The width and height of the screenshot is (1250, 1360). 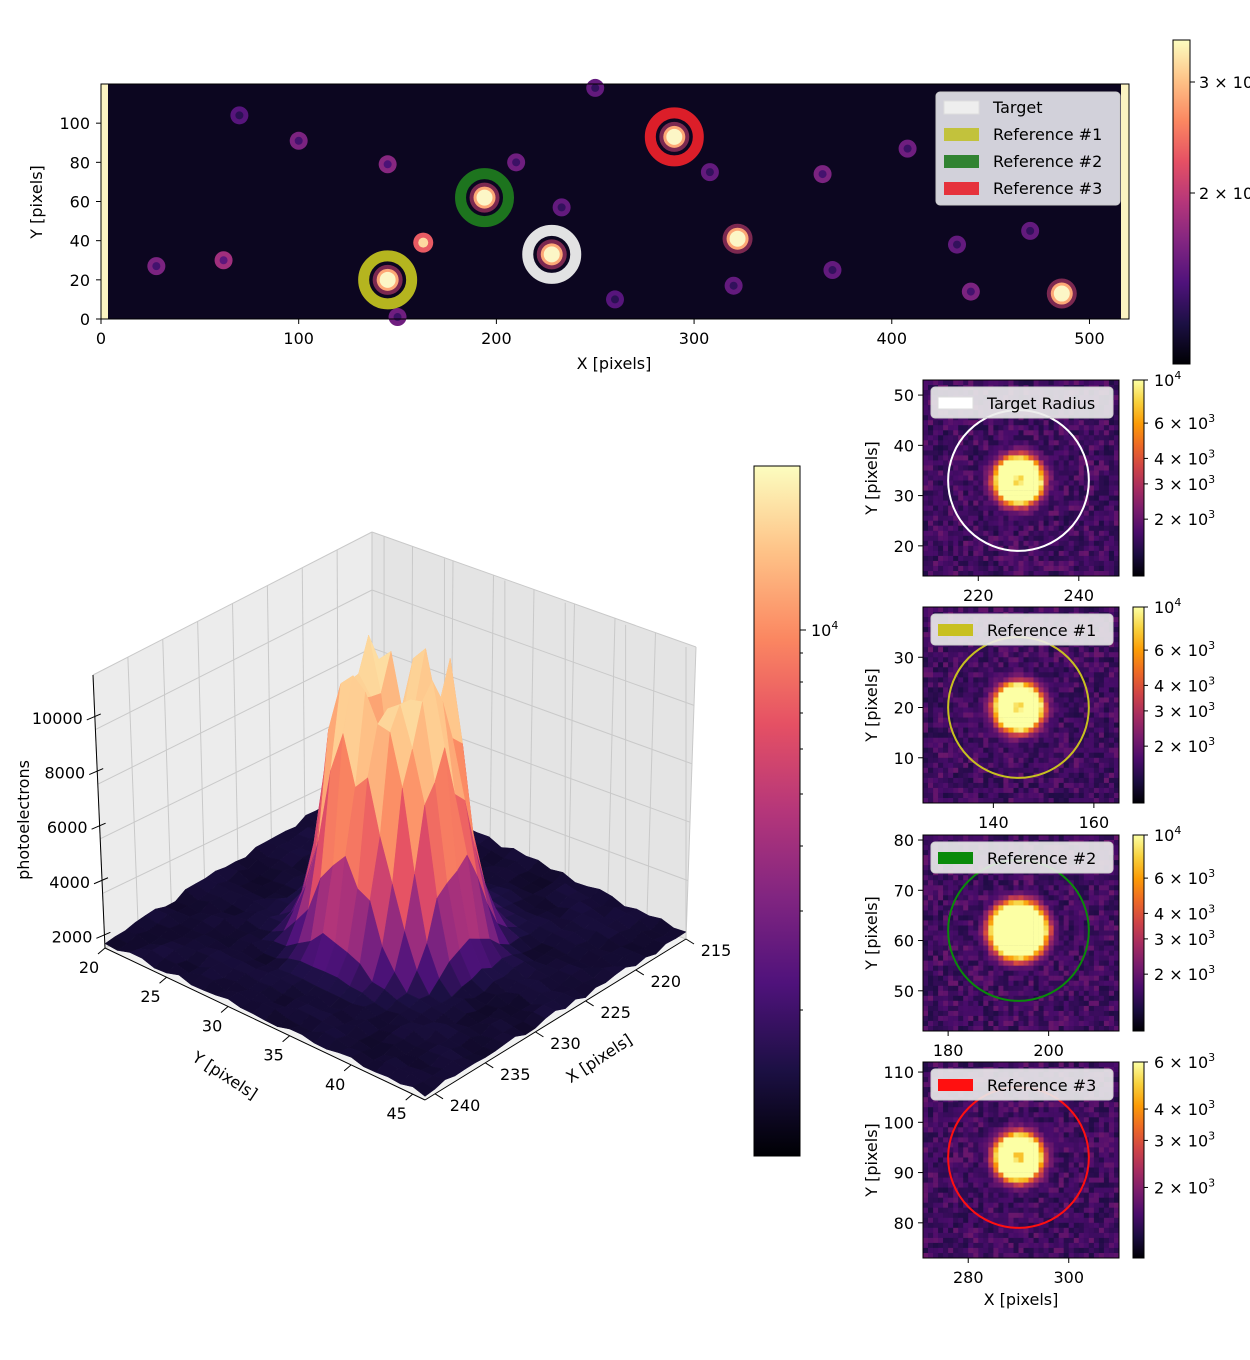 What do you see at coordinates (961, 134) in the screenshot?
I see `legend-swatch-icon` at bounding box center [961, 134].